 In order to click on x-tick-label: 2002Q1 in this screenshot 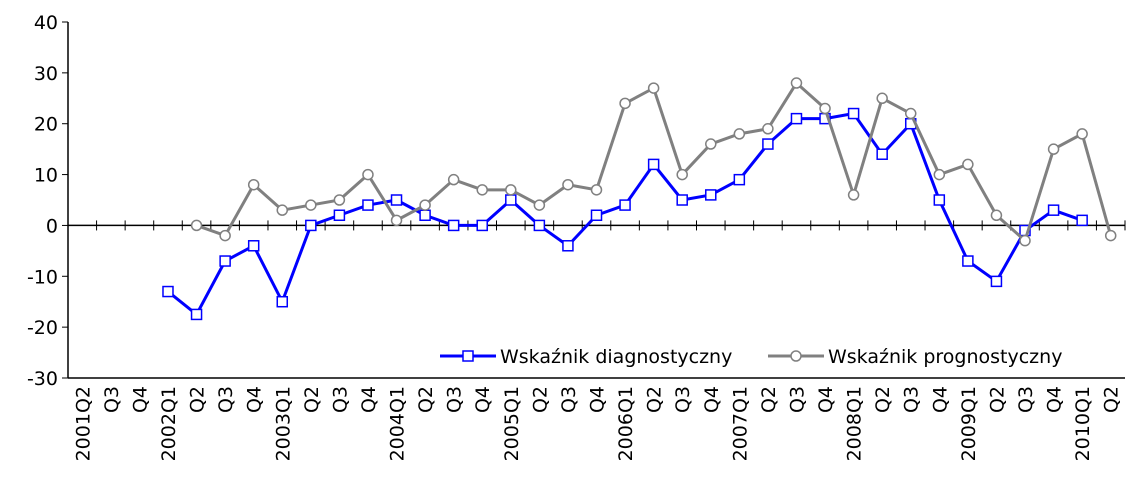, I will do `click(169, 423)`.